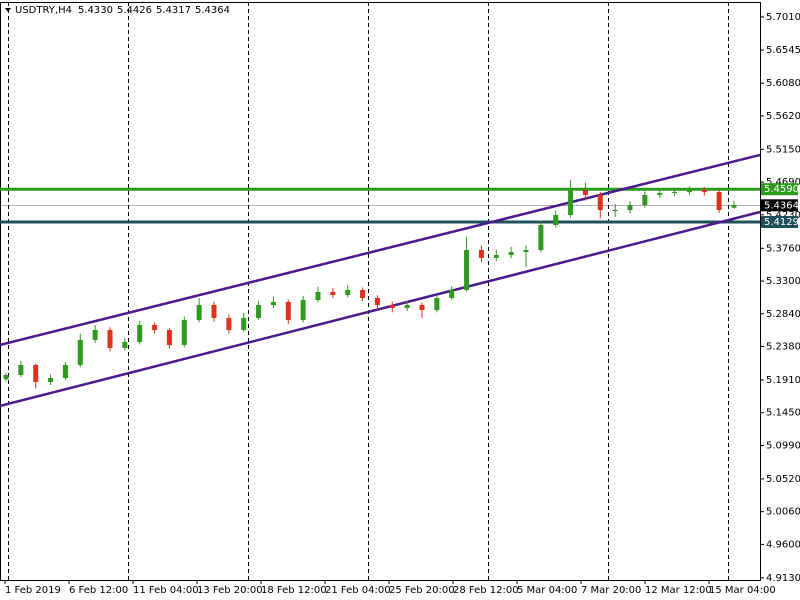 The height and width of the screenshot is (600, 800). Describe the element at coordinates (95, 10) in the screenshot. I see `header-open: 5.4330` at that location.